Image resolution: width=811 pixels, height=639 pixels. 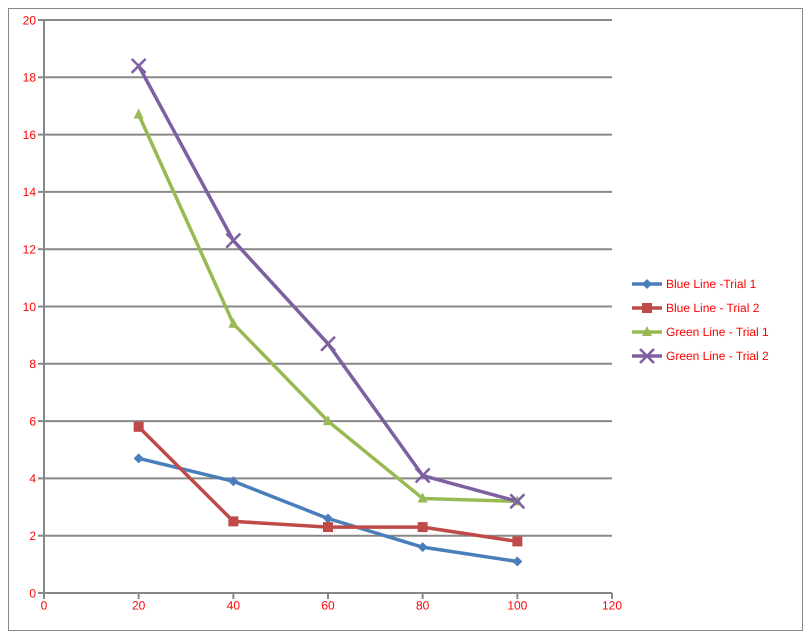 I want to click on y-tick-label: 16, so click(x=29, y=135).